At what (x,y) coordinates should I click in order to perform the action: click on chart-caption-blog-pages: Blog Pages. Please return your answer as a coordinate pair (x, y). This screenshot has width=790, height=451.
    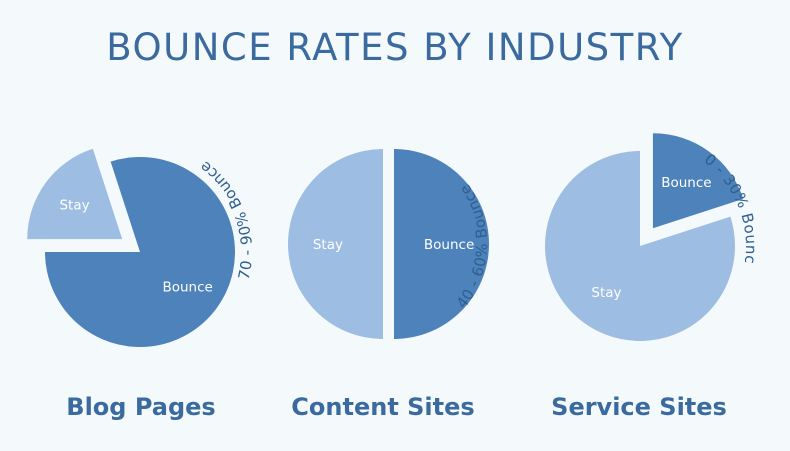
    Looking at the image, I should click on (141, 407).